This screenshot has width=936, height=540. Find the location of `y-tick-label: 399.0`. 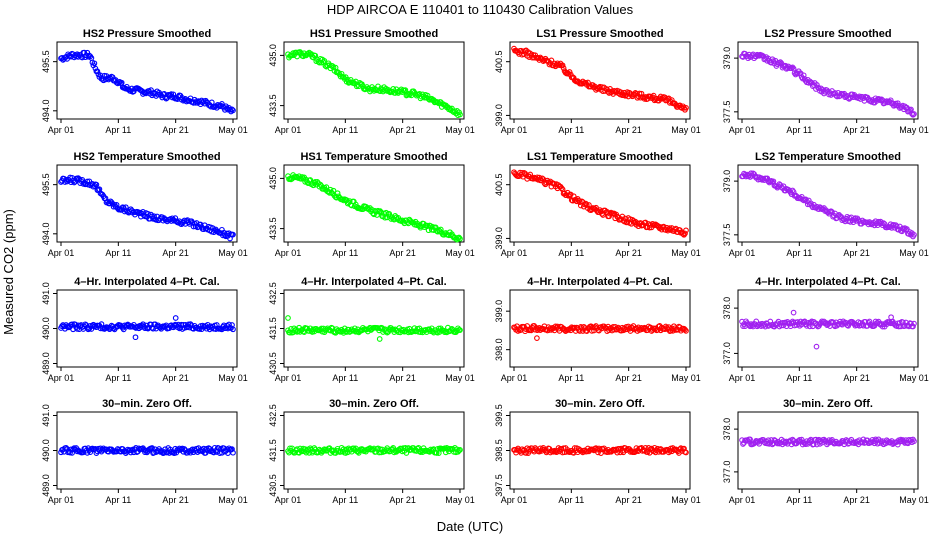

y-tick-label: 399.0 is located at coordinates (499, 238).